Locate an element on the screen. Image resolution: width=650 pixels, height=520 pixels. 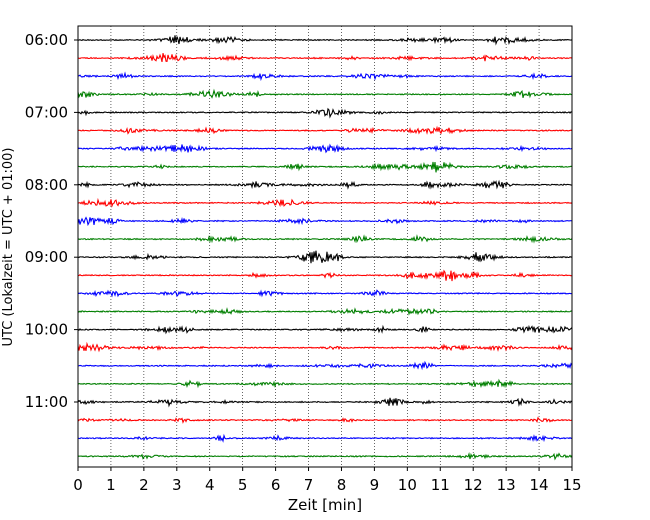
y-tick-label: 11:00 is located at coordinates (46, 402).